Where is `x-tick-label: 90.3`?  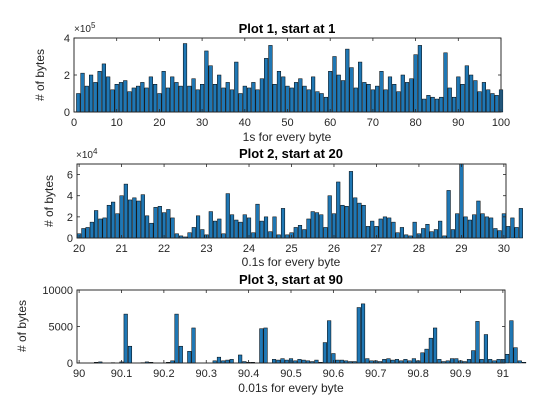
x-tick-label: 90.3 is located at coordinates (206, 374).